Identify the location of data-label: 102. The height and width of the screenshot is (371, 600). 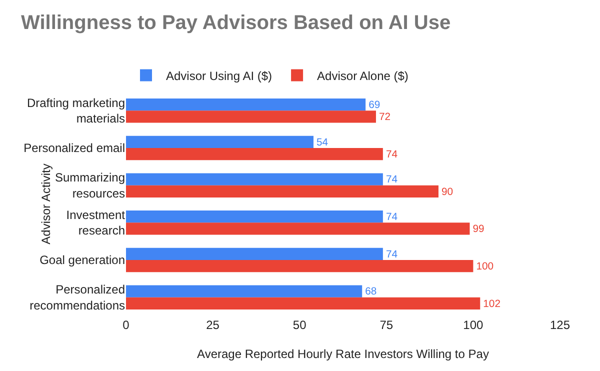
(492, 304).